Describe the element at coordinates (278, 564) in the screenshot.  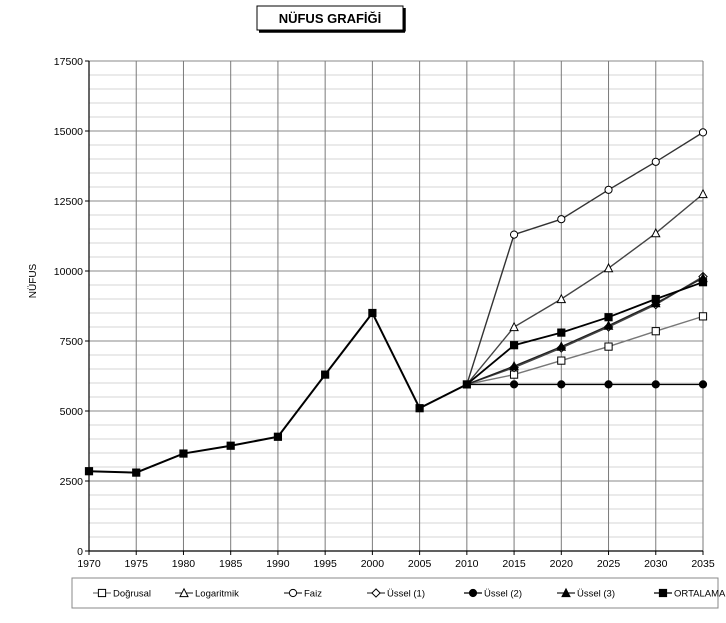
I see `x-tick-label: 1990` at that location.